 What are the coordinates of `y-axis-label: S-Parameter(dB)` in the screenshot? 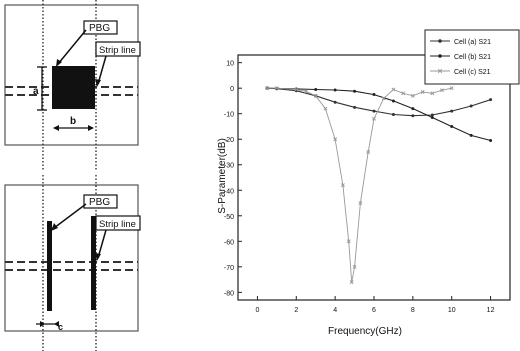 It's located at (222, 176).